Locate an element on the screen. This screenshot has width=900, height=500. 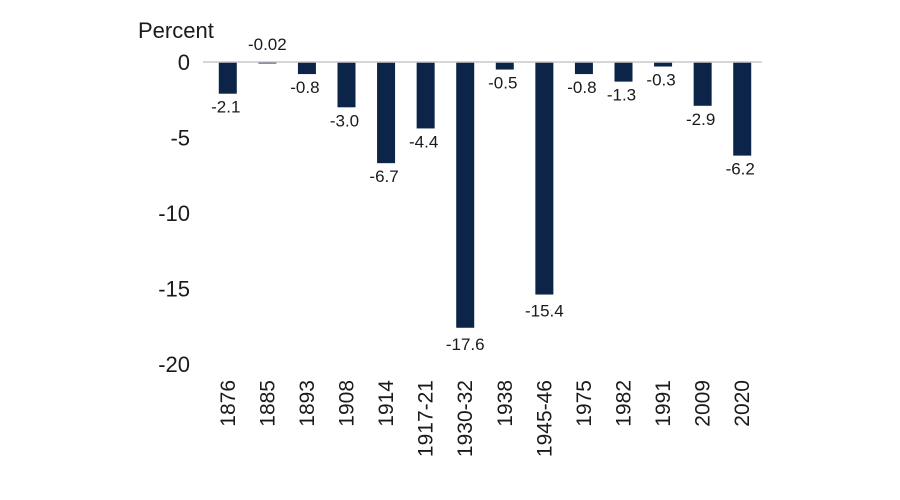
x-tick-label: 2020 is located at coordinates (742, 403).